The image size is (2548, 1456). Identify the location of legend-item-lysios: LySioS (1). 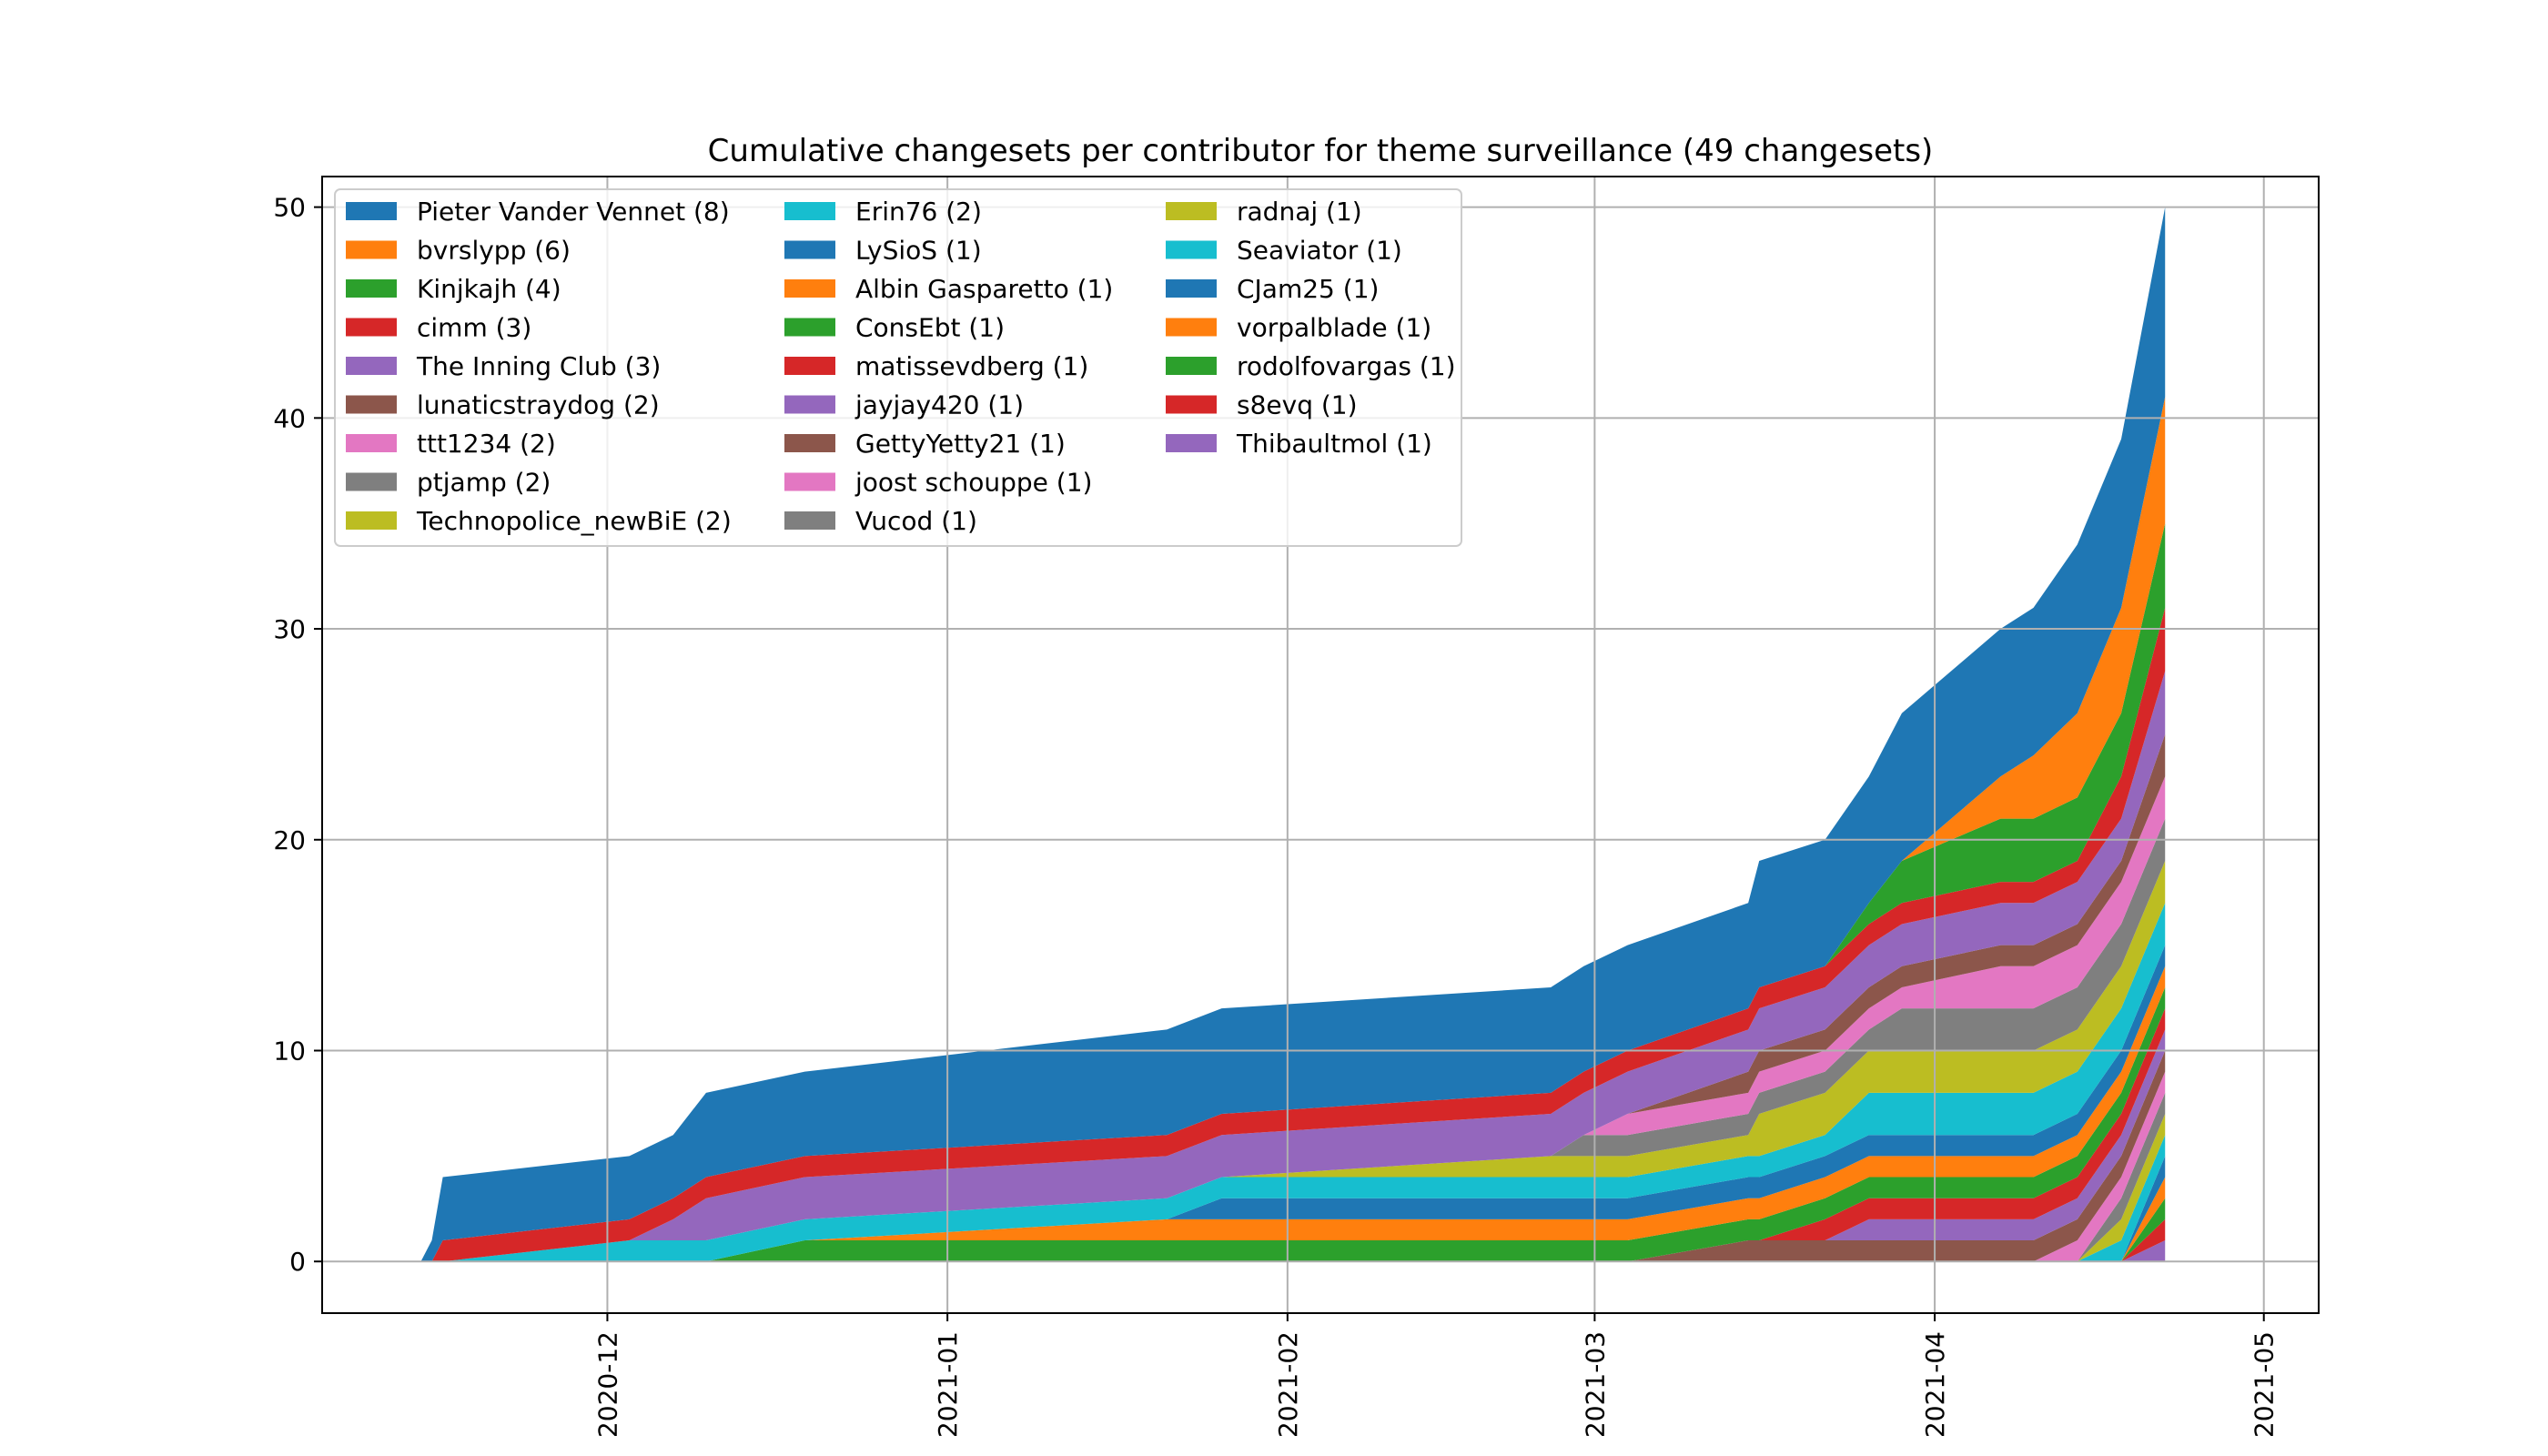
(883, 251).